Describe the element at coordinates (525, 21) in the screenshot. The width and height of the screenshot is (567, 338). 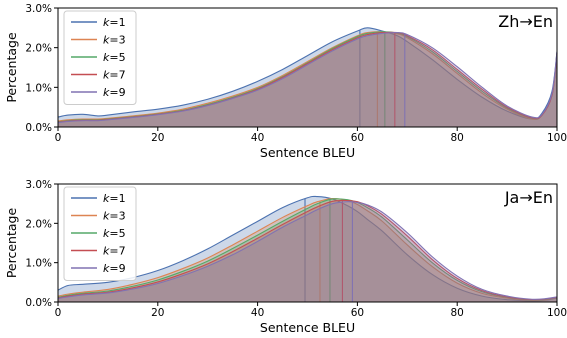
I see `panel-title: Zh→En` at that location.